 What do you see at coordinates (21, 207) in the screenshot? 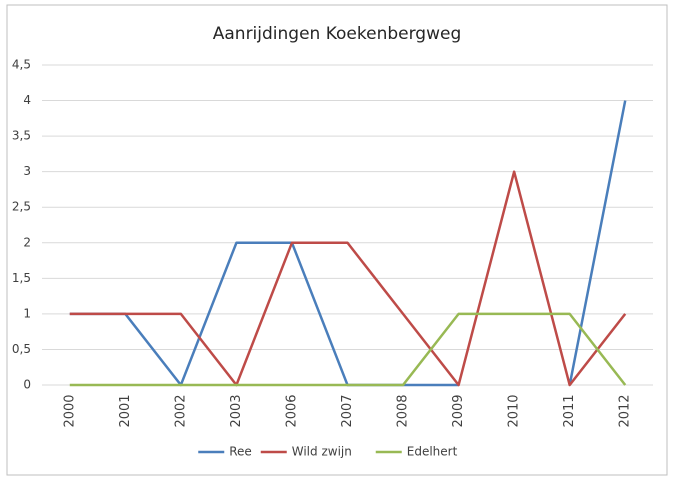
I see `y-tick-label: 2,5` at bounding box center [21, 207].